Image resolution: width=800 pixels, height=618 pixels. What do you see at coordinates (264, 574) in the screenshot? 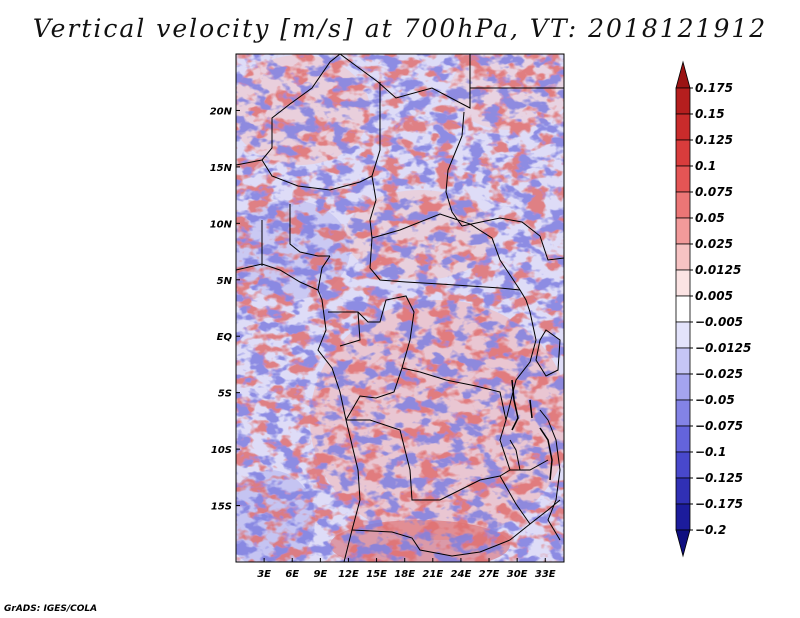
I see `x-tick-label: 3E` at bounding box center [264, 574].